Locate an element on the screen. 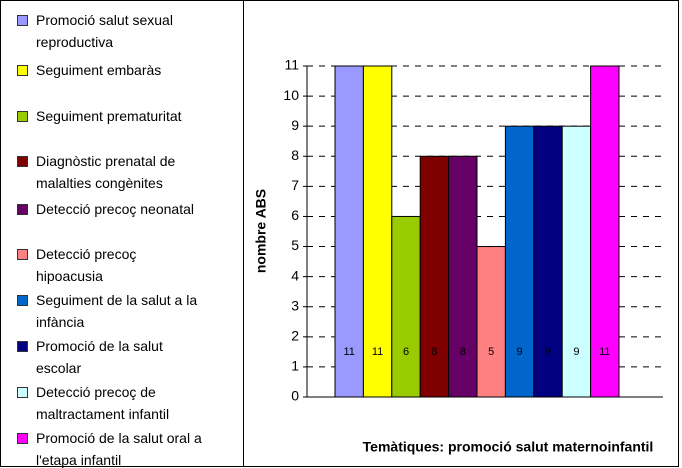 The width and height of the screenshot is (682, 468). legend-label: Promoció de la salut escolar is located at coordinates (99, 357).